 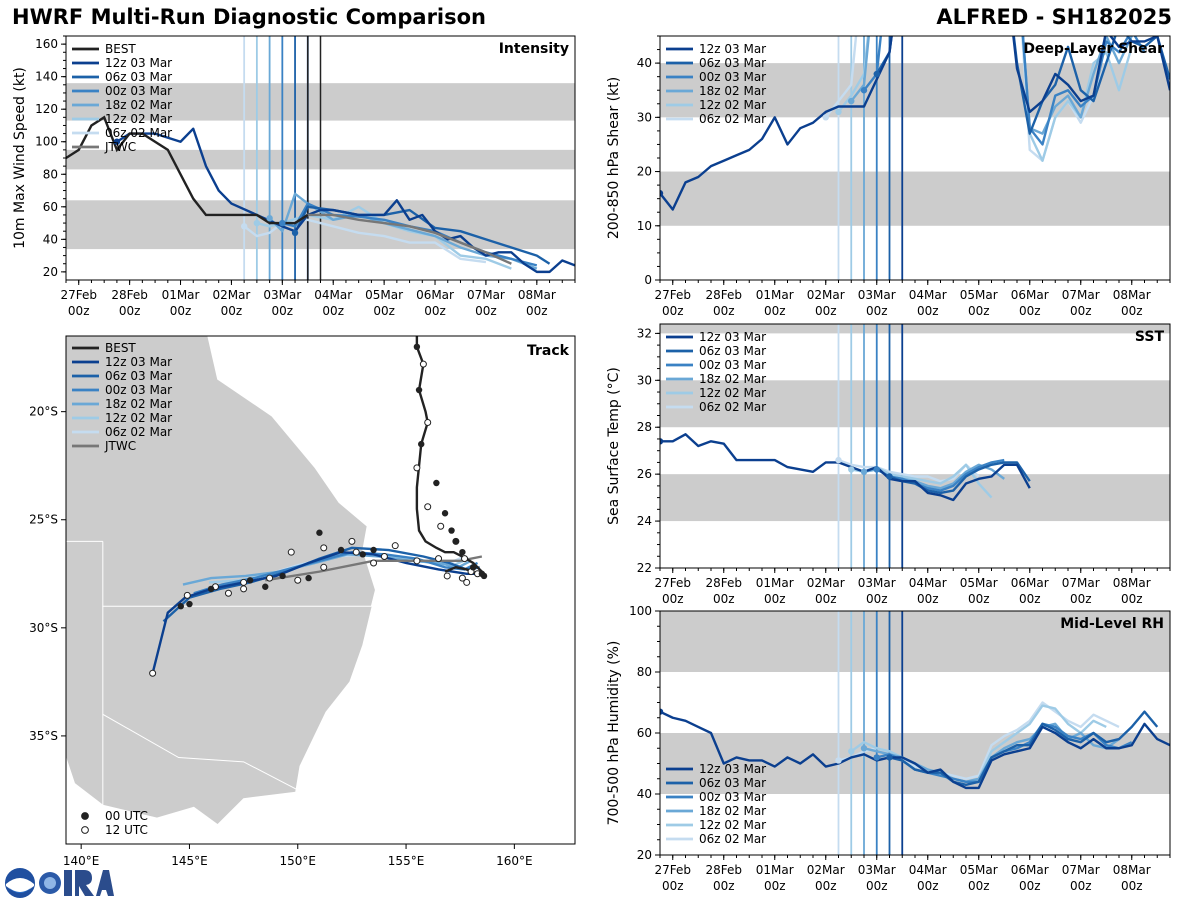 What do you see at coordinates (1150, 337) in the screenshot?
I see `sst-title: SST` at bounding box center [1150, 337].